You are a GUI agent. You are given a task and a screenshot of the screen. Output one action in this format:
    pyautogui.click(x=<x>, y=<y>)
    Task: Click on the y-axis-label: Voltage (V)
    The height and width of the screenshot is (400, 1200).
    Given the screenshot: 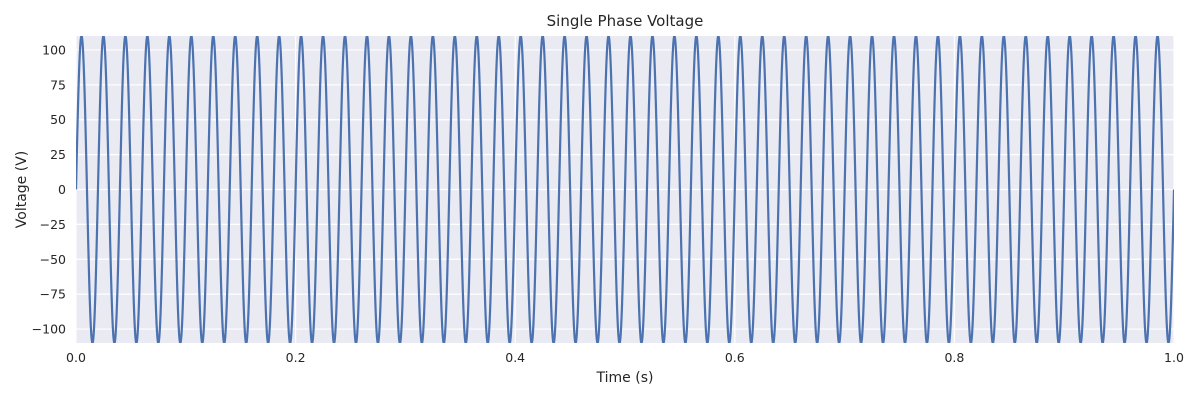 What is the action you would take?
    pyautogui.click(x=22, y=189)
    